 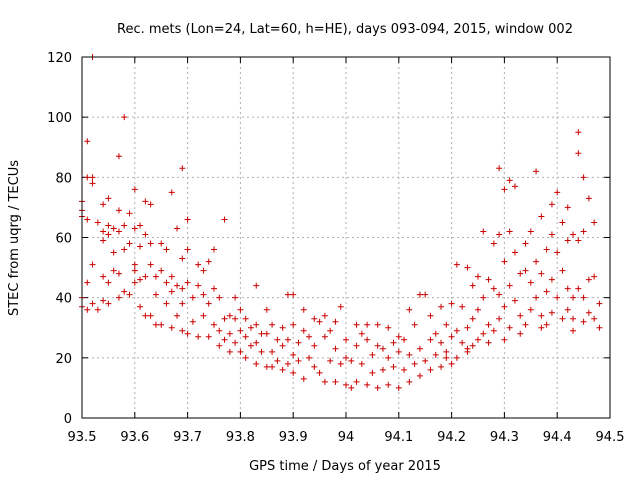 I want to click on x-tick-label: 94.4, so click(x=557, y=437).